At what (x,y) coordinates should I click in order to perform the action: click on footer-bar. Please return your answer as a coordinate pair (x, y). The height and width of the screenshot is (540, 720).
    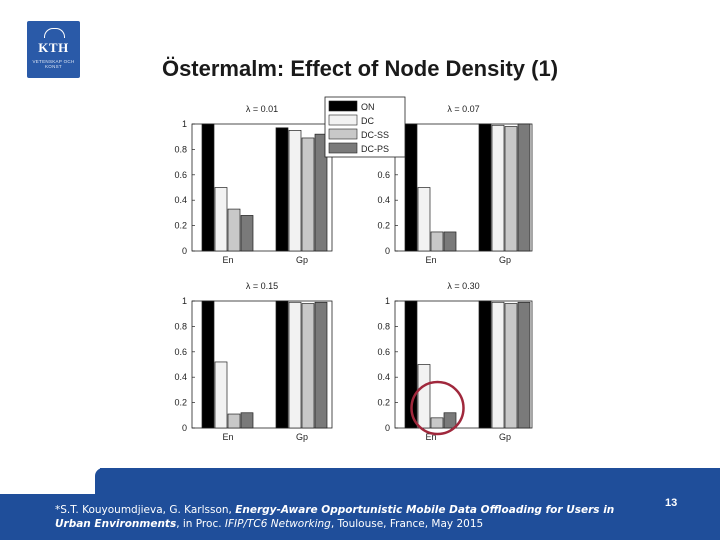
    Looking at the image, I should click on (410, 504).